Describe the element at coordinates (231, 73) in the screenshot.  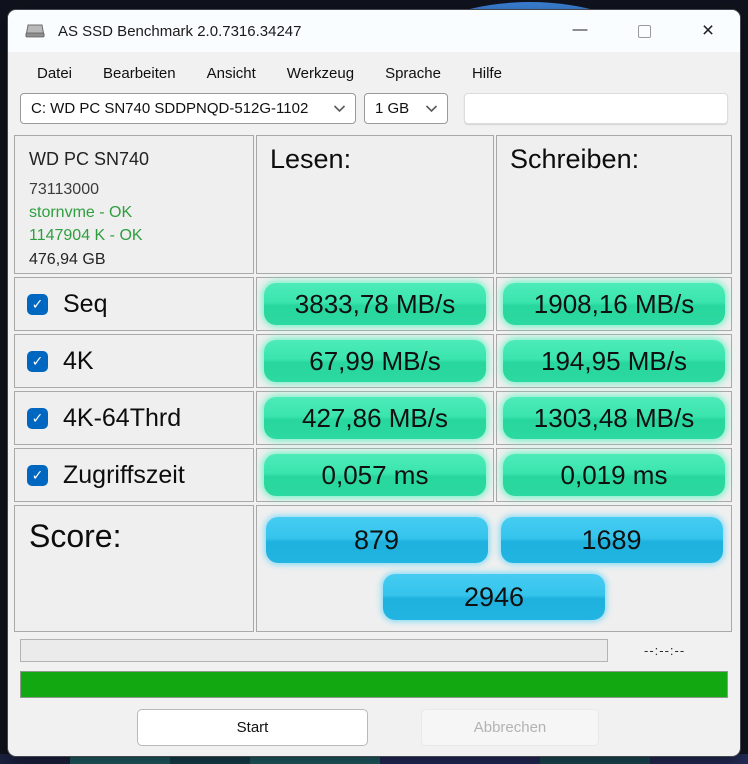
I see `menu-item-ansicht: Ansicht` at that location.